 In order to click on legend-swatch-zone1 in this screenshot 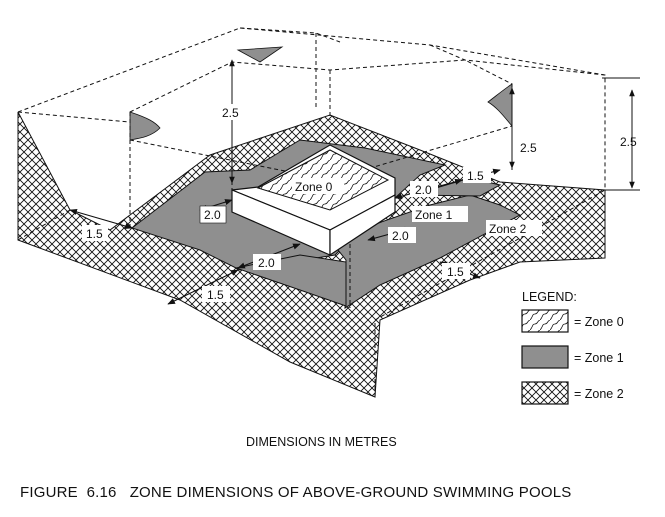, I will do `click(545, 357)`.